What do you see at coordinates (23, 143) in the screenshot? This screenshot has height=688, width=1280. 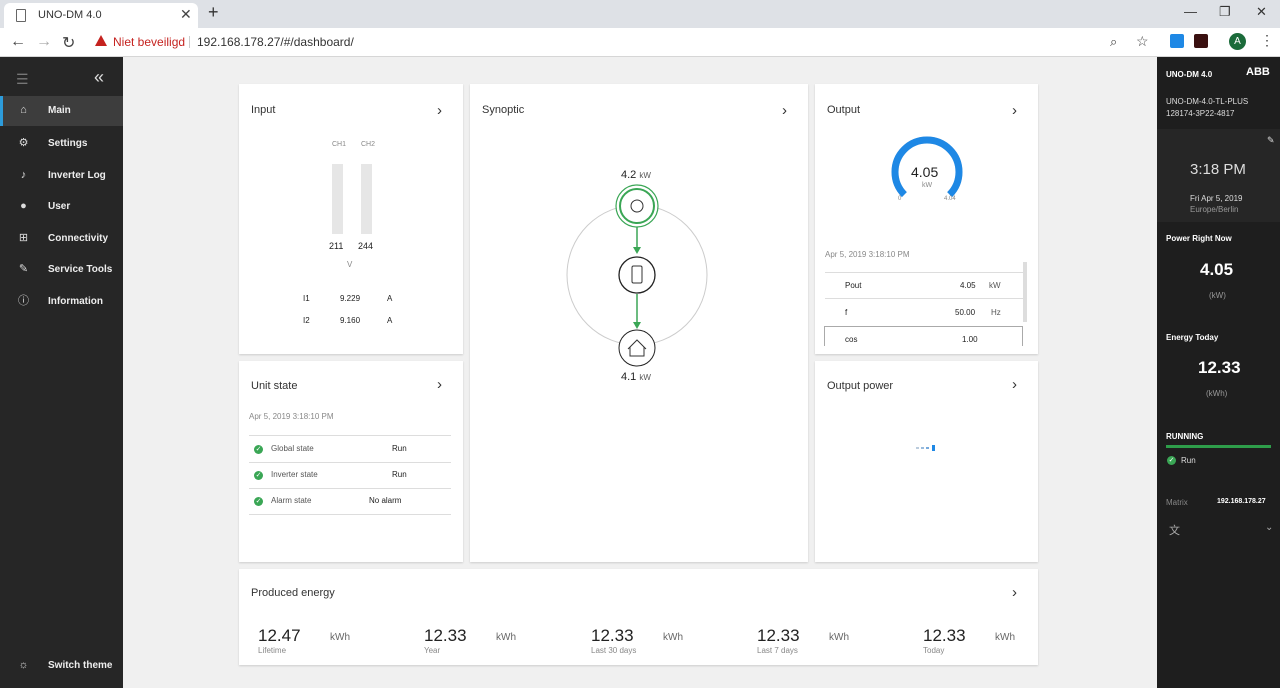 I see `gear-icon: ⚙` at bounding box center [23, 143].